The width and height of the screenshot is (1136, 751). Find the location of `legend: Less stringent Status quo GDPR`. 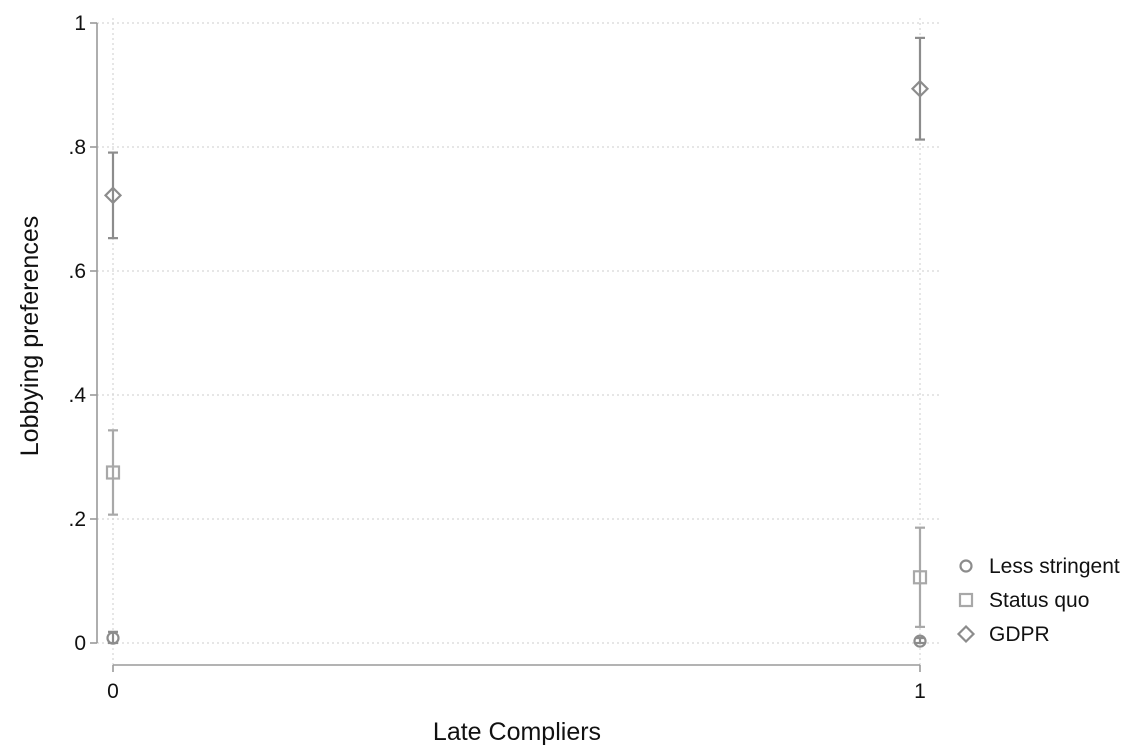

legend: Less stringent Status quo GDPR is located at coordinates (1038, 600).